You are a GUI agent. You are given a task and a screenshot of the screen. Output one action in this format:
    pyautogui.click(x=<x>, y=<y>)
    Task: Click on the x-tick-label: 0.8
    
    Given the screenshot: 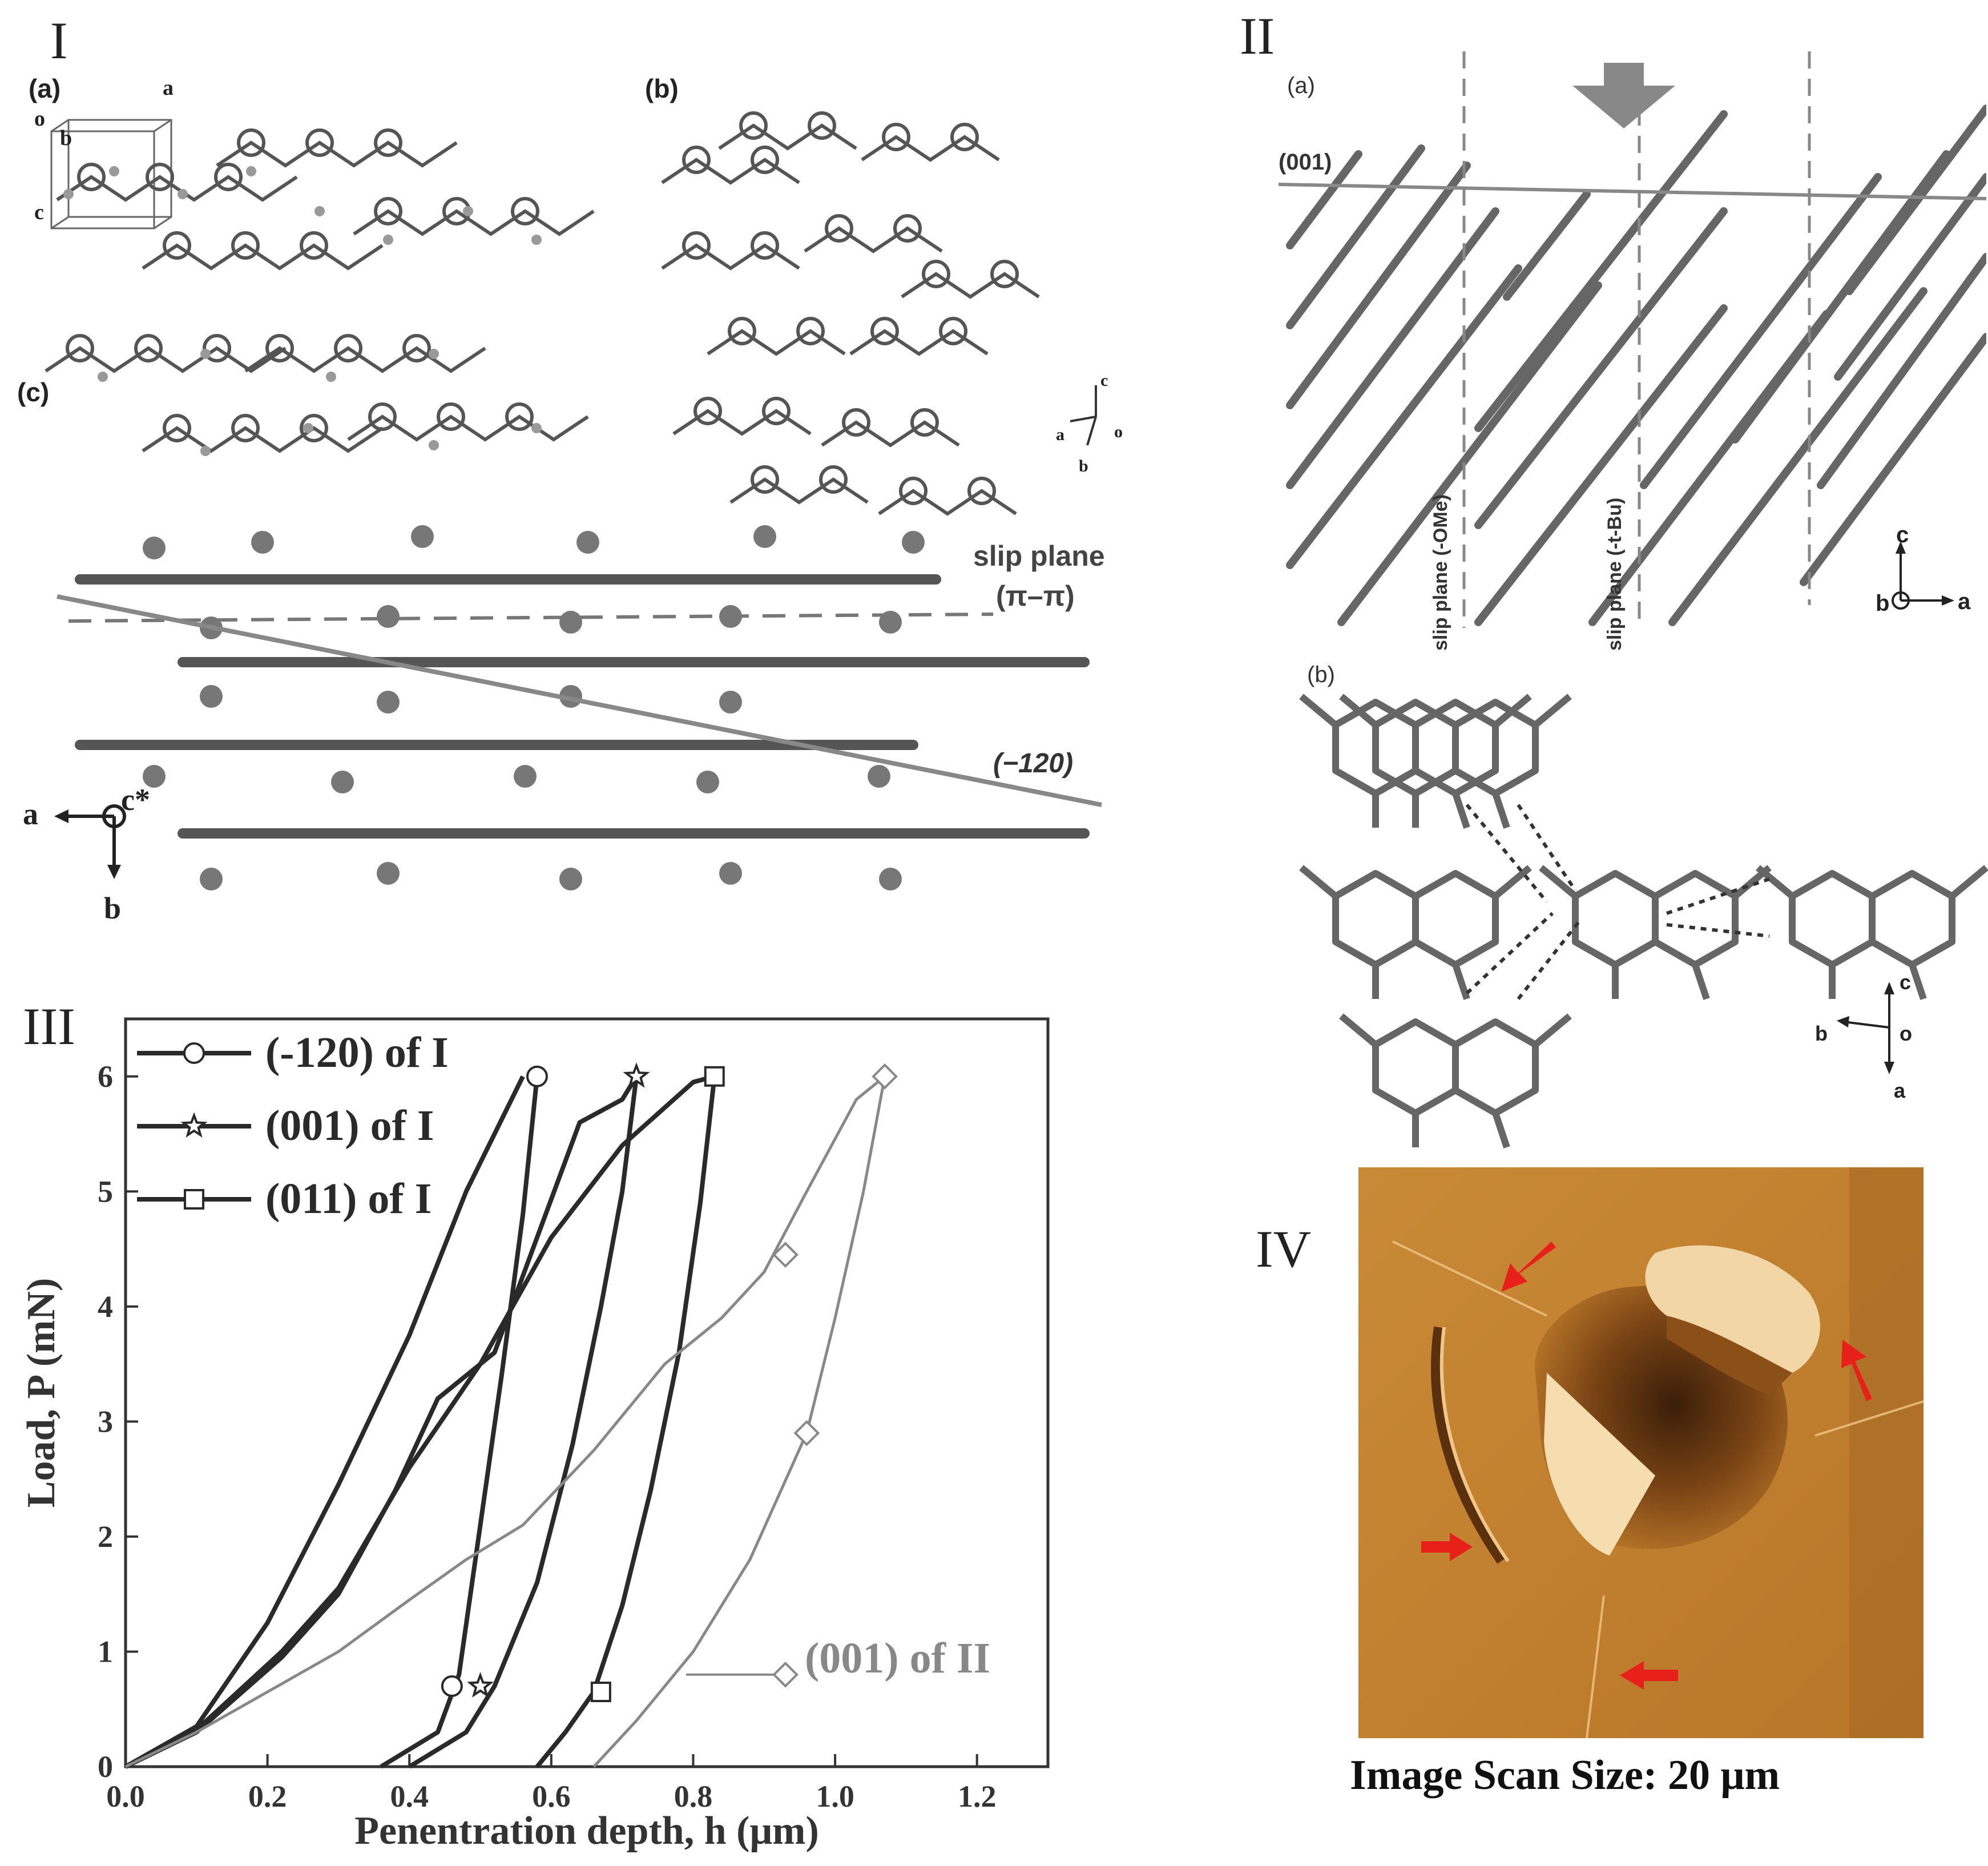 What is the action you would take?
    pyautogui.click(x=693, y=1796)
    